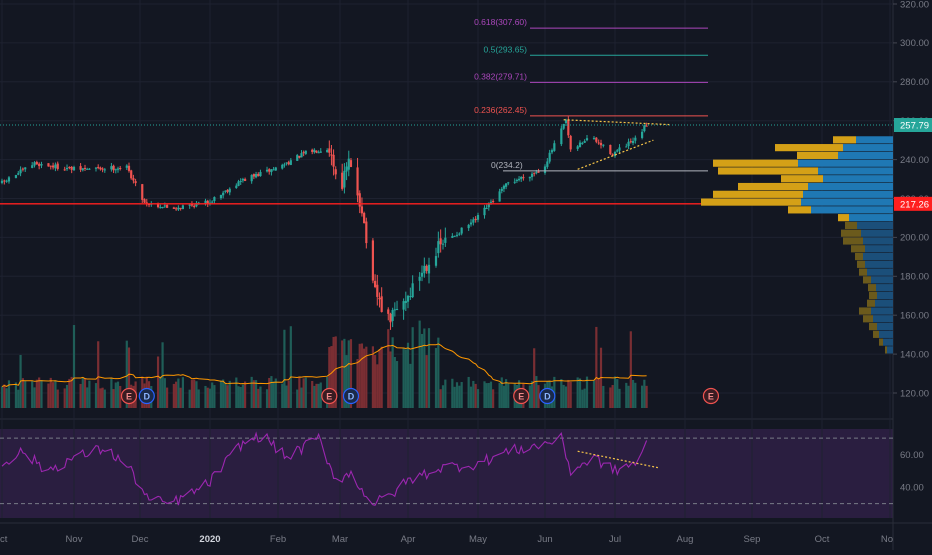  I want to click on time-tick-label: Mar, so click(340, 539).